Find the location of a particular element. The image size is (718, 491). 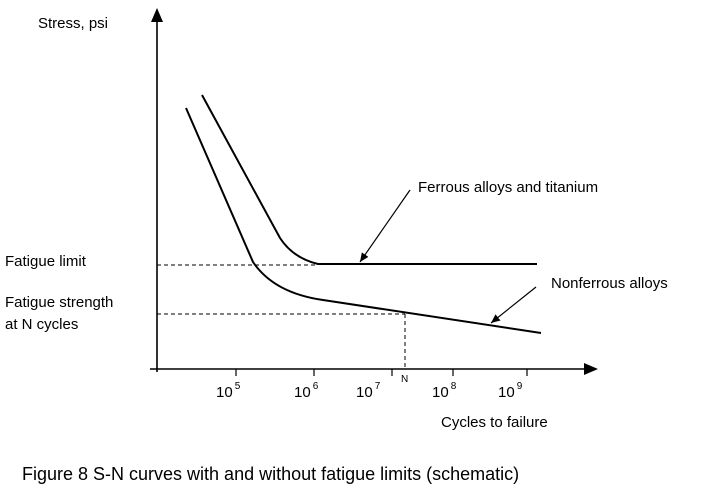

ferrous-alloys-label: Ferrous alloys and titanium is located at coordinates (508, 187).